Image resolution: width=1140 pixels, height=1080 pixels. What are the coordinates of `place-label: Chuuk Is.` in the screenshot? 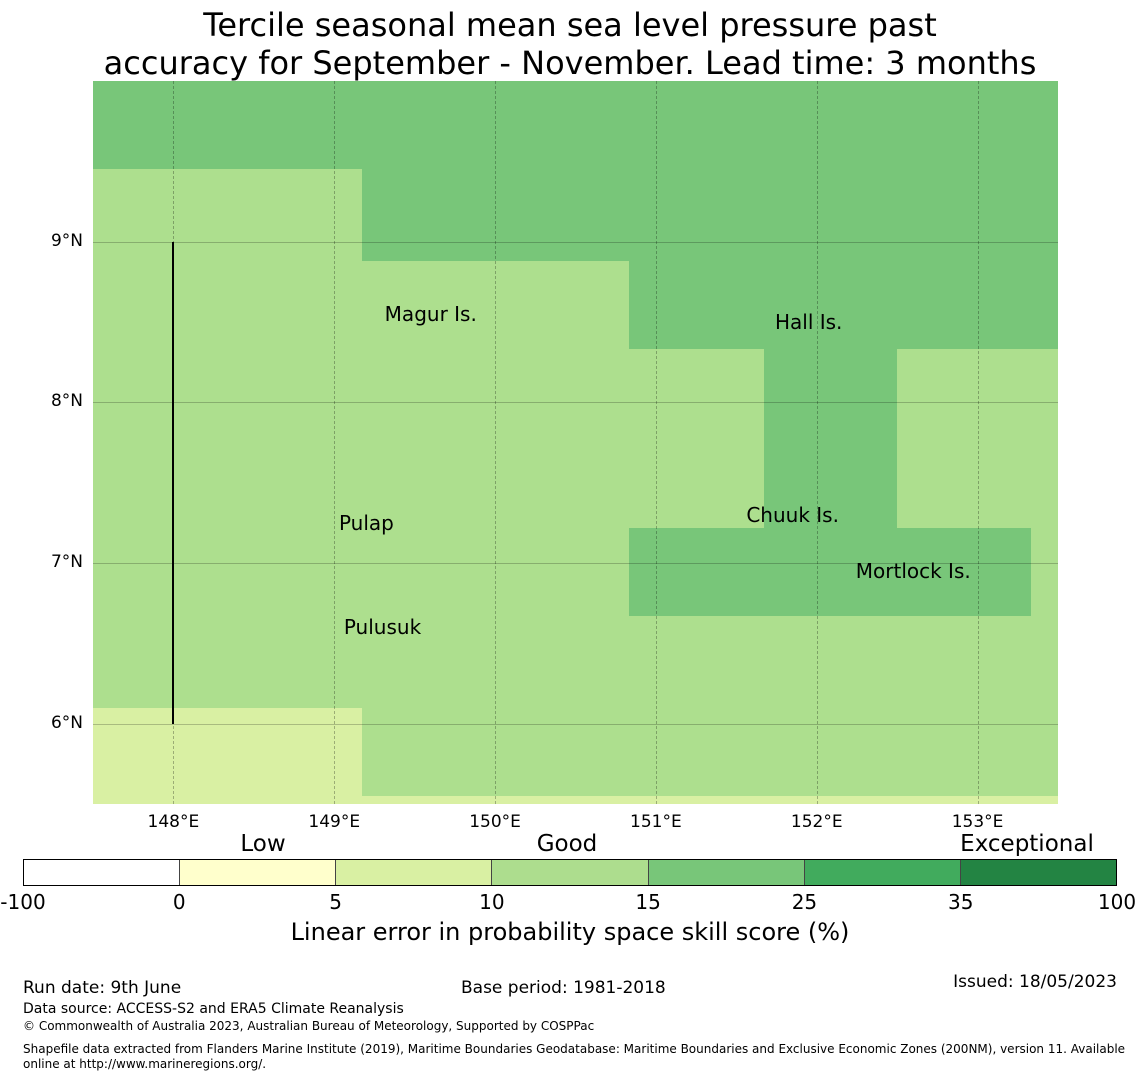 It's located at (792, 514).